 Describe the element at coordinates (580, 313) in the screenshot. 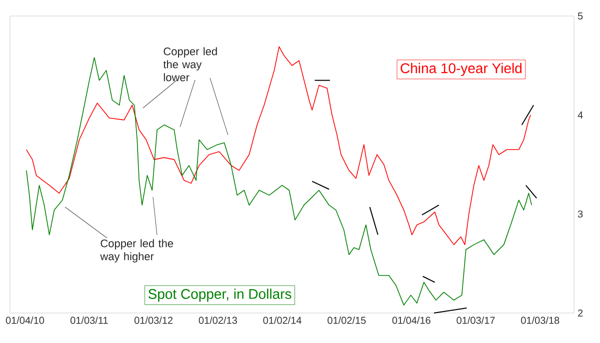

I see `y-tick-label: 2` at that location.